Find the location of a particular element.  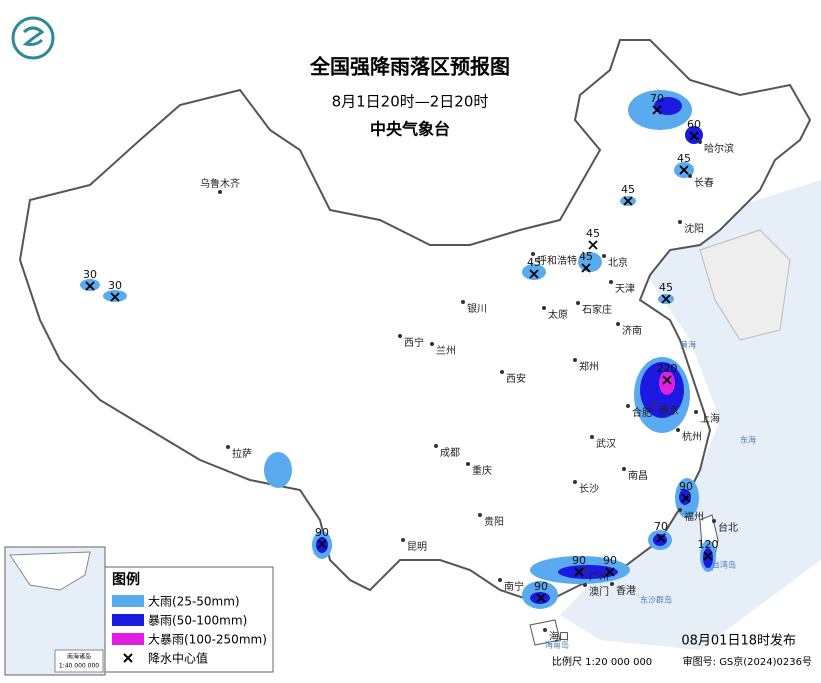

city-label: 南昌 is located at coordinates (638, 475).